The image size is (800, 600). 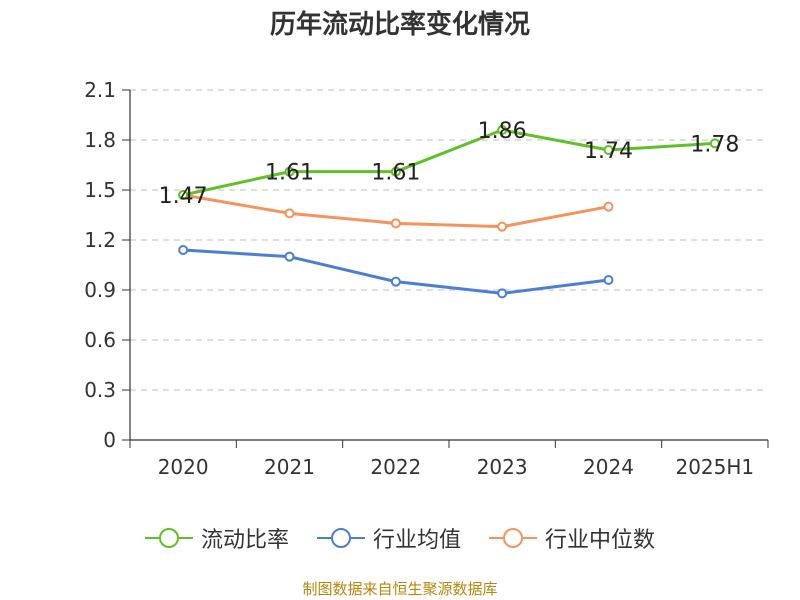 What do you see at coordinates (600, 540) in the screenshot?
I see `legend-label-industry-median: 行业中位数` at bounding box center [600, 540].